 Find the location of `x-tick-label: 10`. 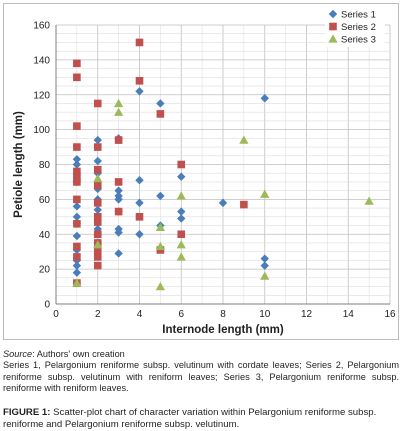

x-tick-label: 10 is located at coordinates (265, 314).